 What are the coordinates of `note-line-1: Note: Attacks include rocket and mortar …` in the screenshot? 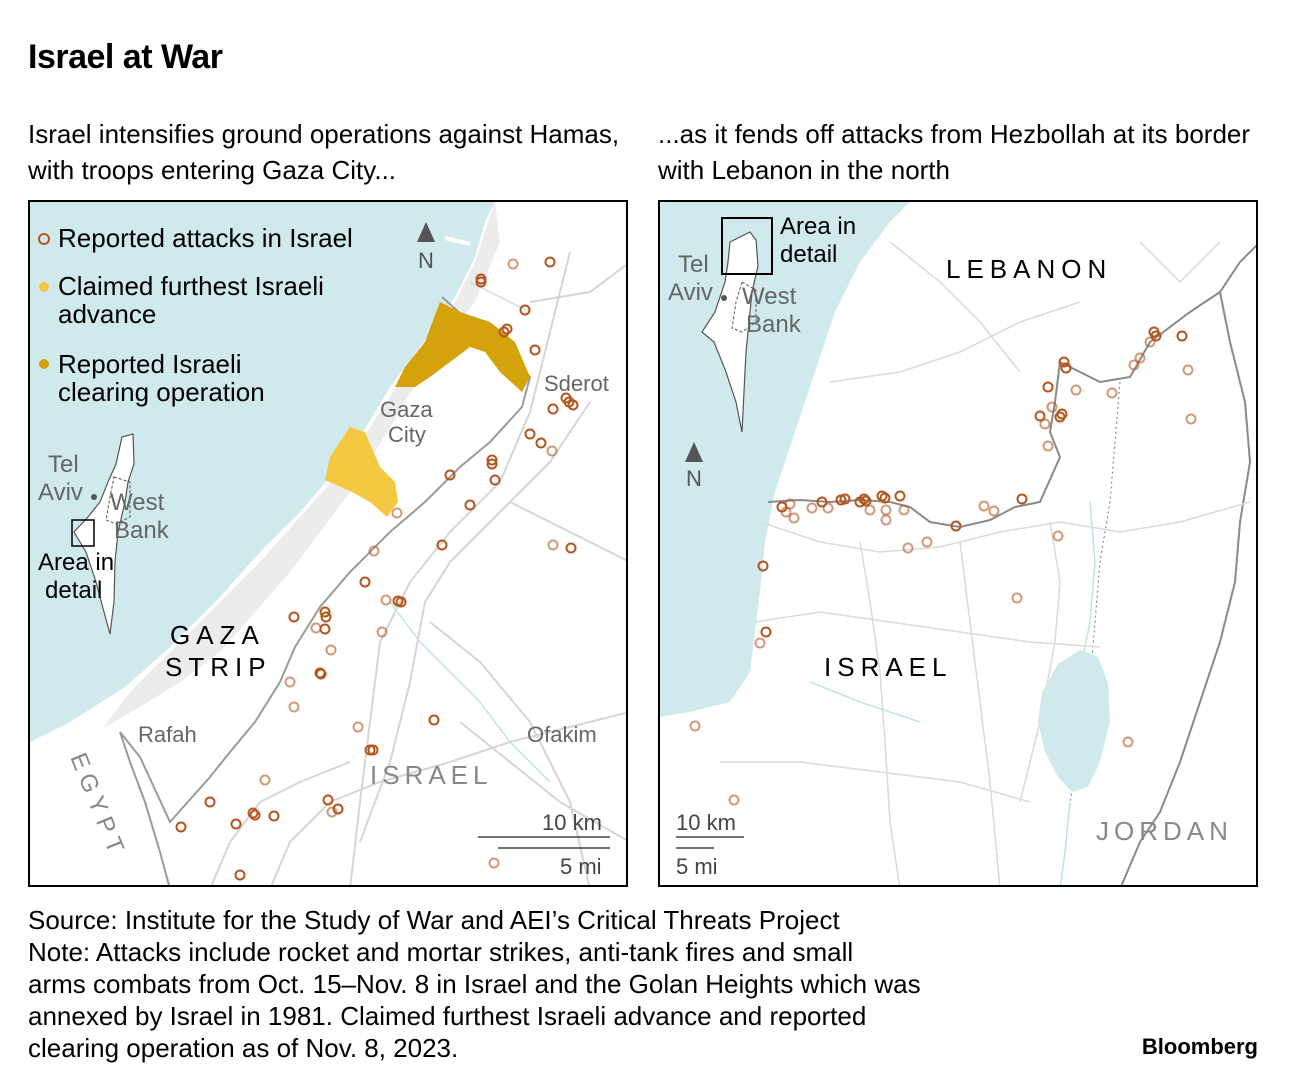 It's located at (441, 952).